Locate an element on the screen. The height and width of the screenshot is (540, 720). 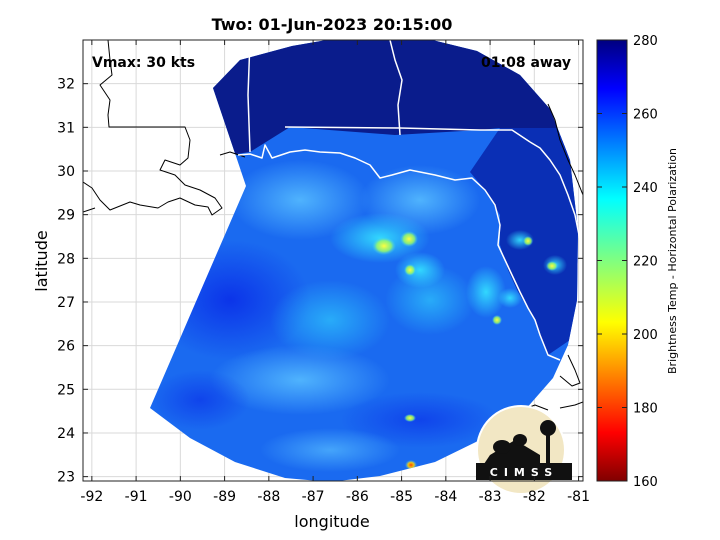
y-tick-label: 23 is located at coordinates (66, 478).